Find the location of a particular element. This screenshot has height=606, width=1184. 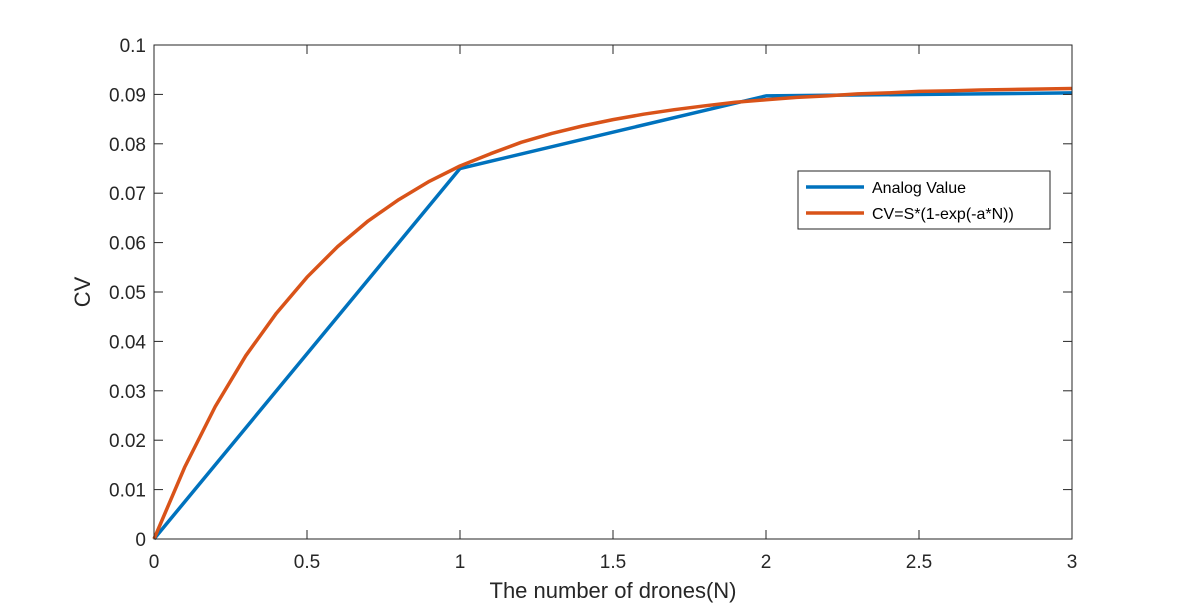

x-tick-label: 2 is located at coordinates (766, 562).